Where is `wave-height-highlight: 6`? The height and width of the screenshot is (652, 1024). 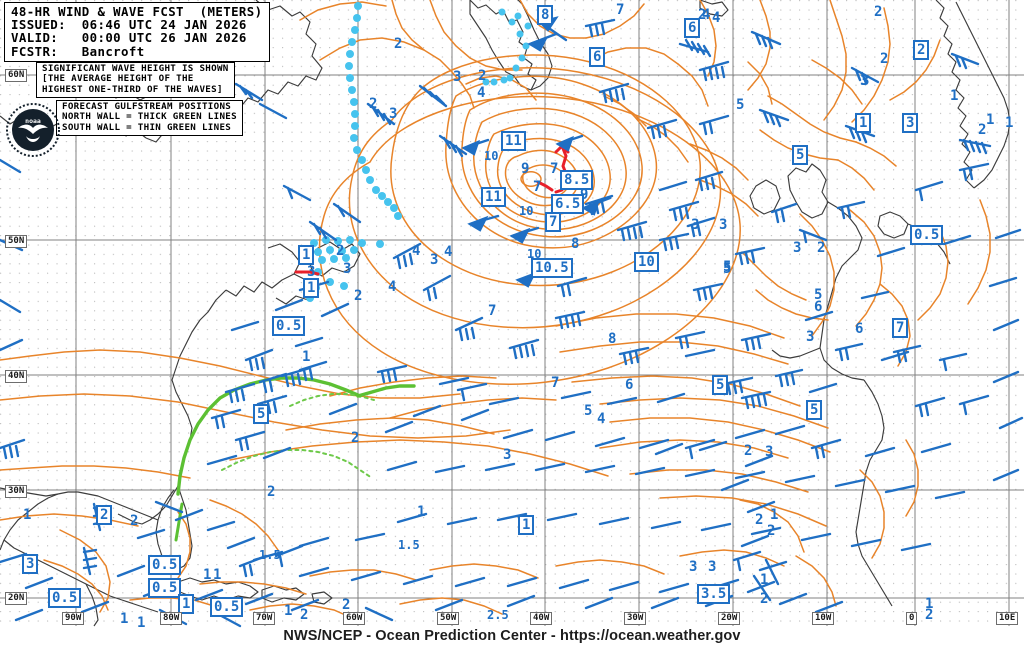 wave-height-highlight: 6 is located at coordinates (692, 28).